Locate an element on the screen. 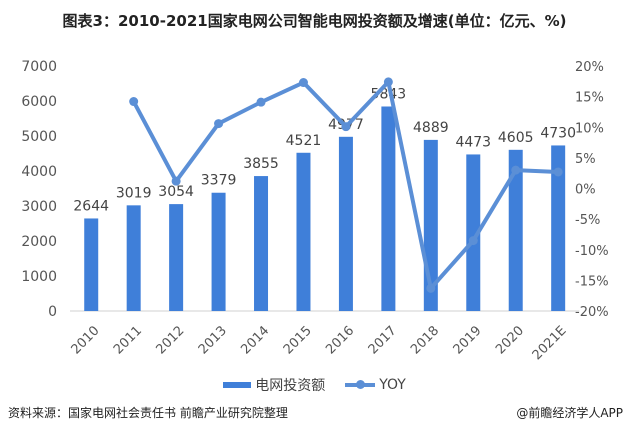  y2-tick-label: 5% is located at coordinates (585, 159).